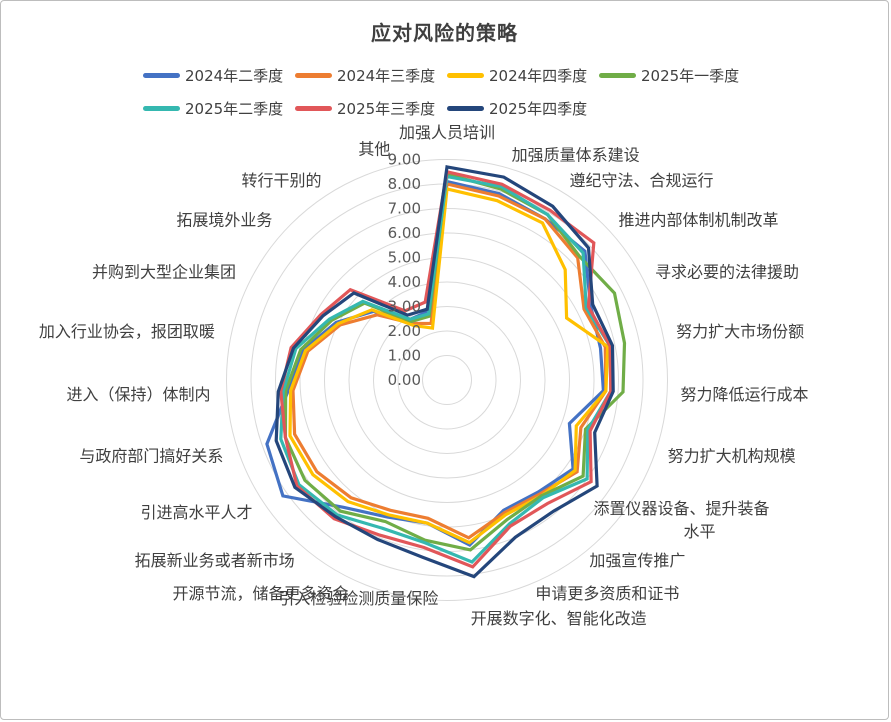  Describe the element at coordinates (690, 76) in the screenshot. I see `legend-label: 2025年一季度` at that location.